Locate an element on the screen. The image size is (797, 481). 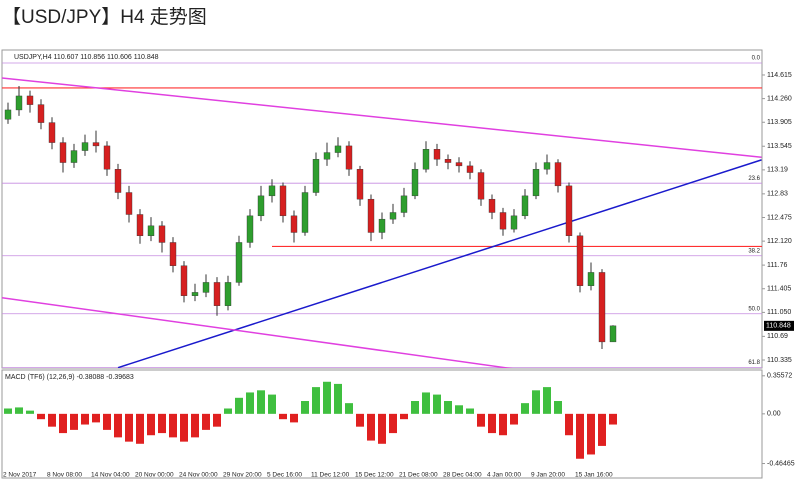
y-tick-label: 114.260 is located at coordinates (779, 98).